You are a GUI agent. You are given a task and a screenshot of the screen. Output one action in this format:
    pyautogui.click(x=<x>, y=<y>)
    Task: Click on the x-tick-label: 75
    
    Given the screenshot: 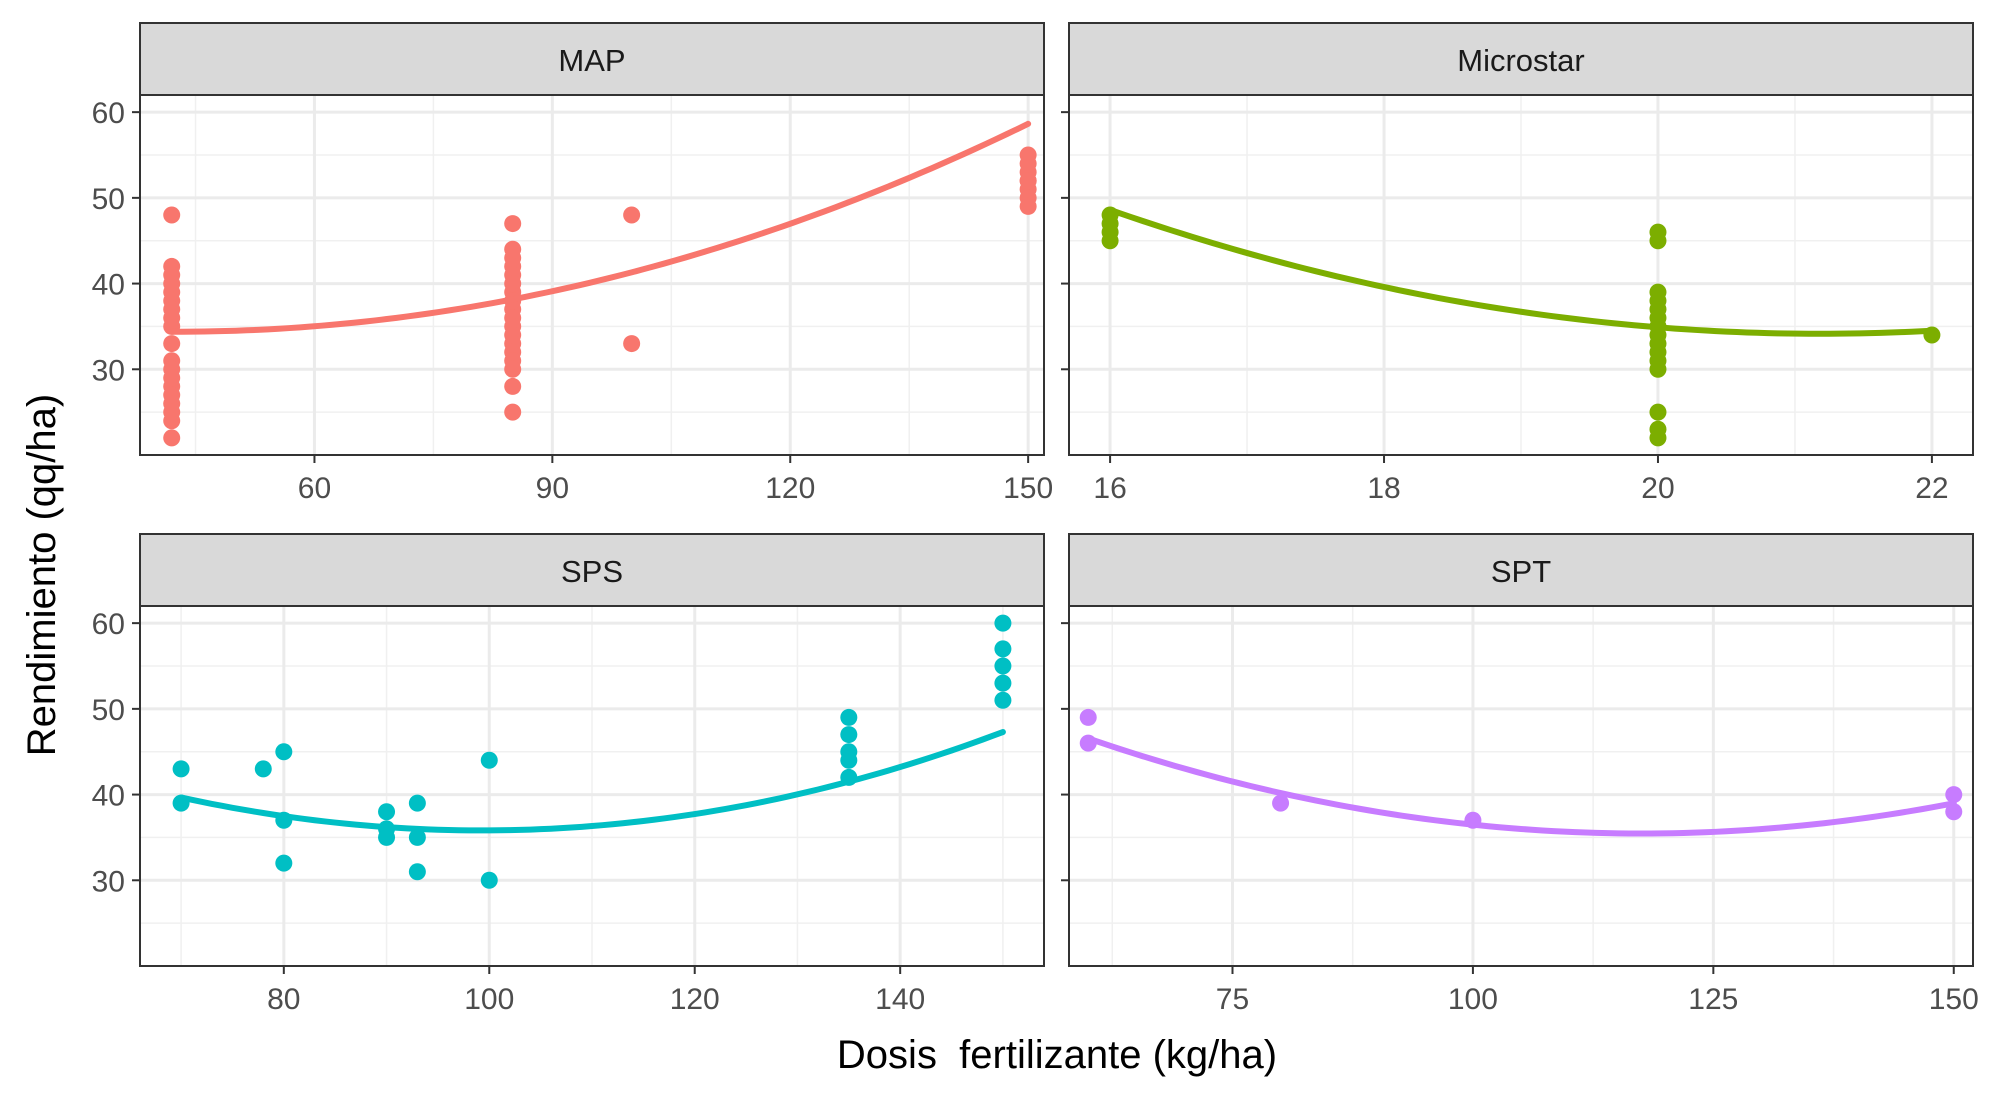 What is the action you would take?
    pyautogui.click(x=1232, y=999)
    